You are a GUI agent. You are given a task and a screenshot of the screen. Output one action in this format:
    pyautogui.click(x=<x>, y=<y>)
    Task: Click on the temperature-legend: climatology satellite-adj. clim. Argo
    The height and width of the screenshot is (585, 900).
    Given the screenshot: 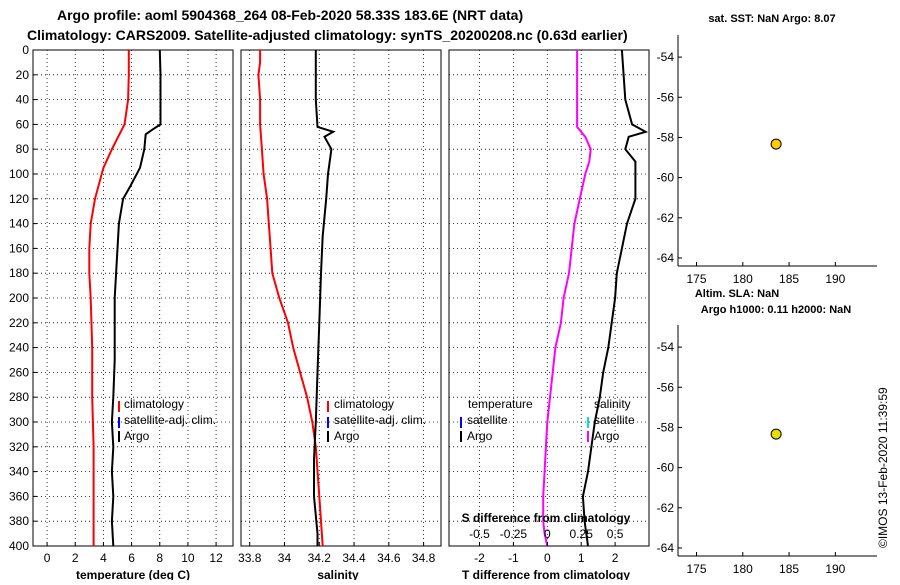 What is the action you would take?
    pyautogui.click(x=167, y=420)
    